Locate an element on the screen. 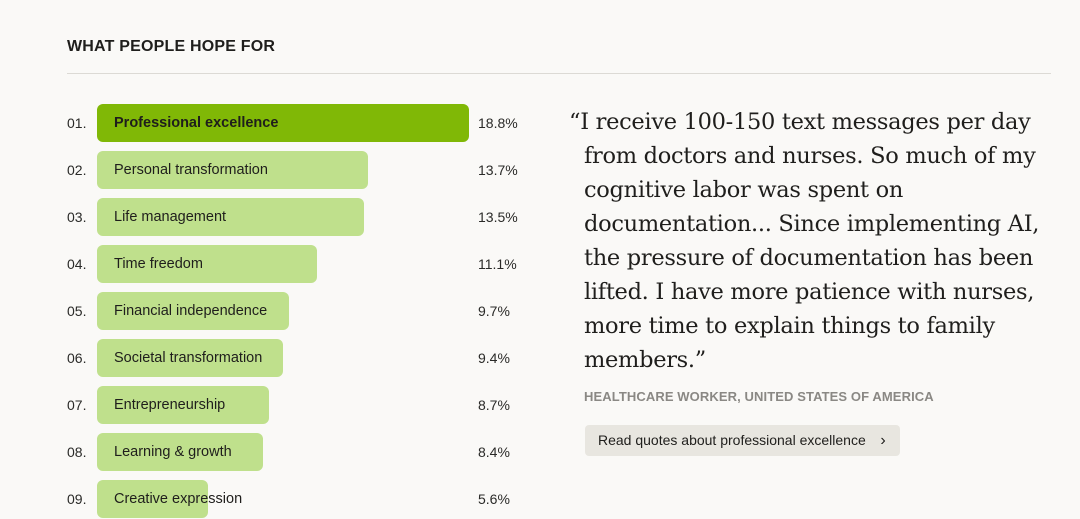 This screenshot has height=519, width=1080. value-label: 13.7% is located at coordinates (498, 170).